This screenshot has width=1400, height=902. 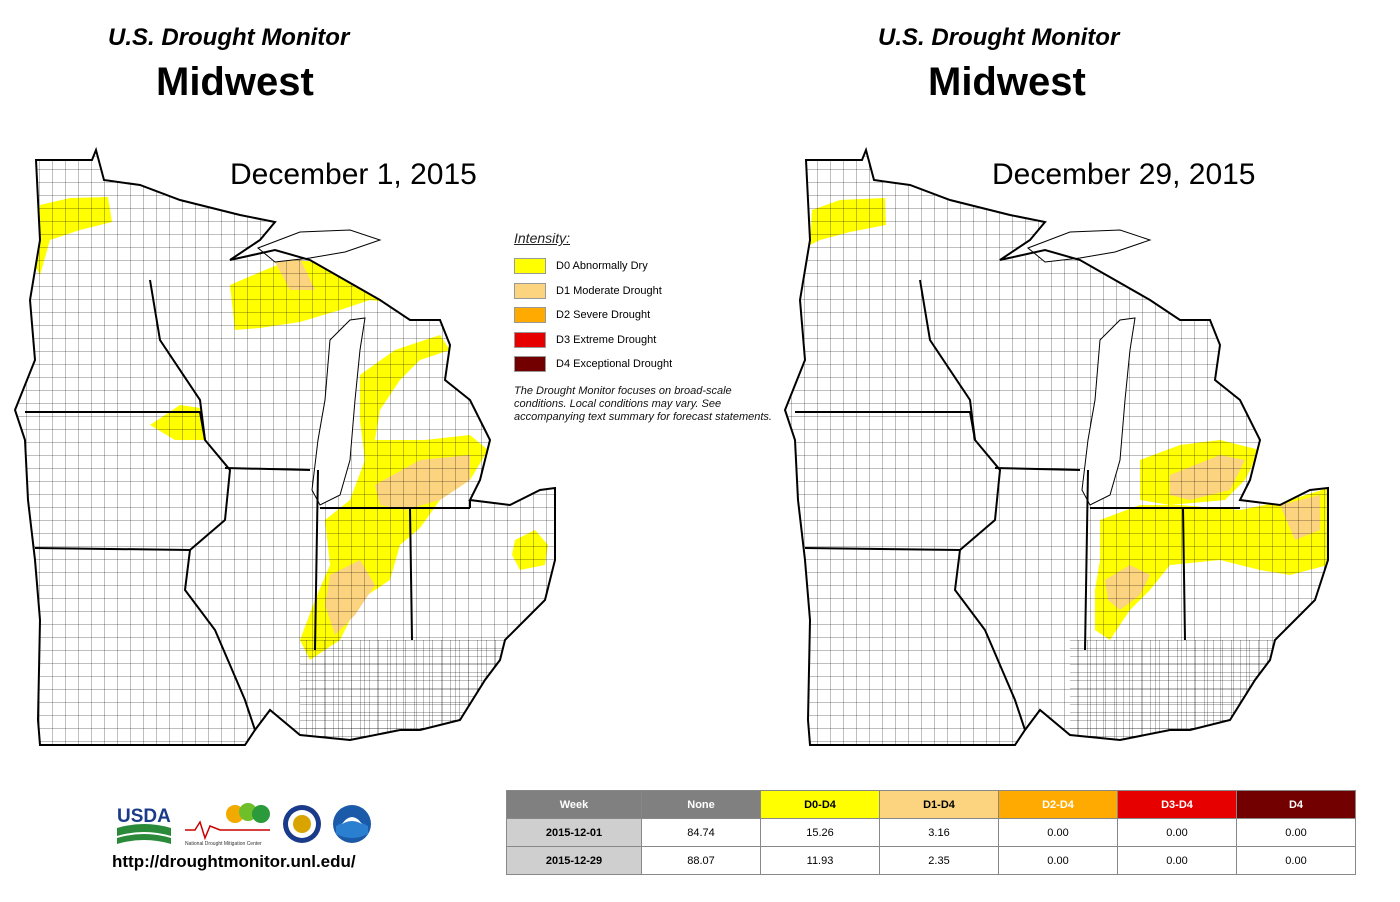 I want to click on week-cell: 2015-12-01, so click(x=574, y=832).